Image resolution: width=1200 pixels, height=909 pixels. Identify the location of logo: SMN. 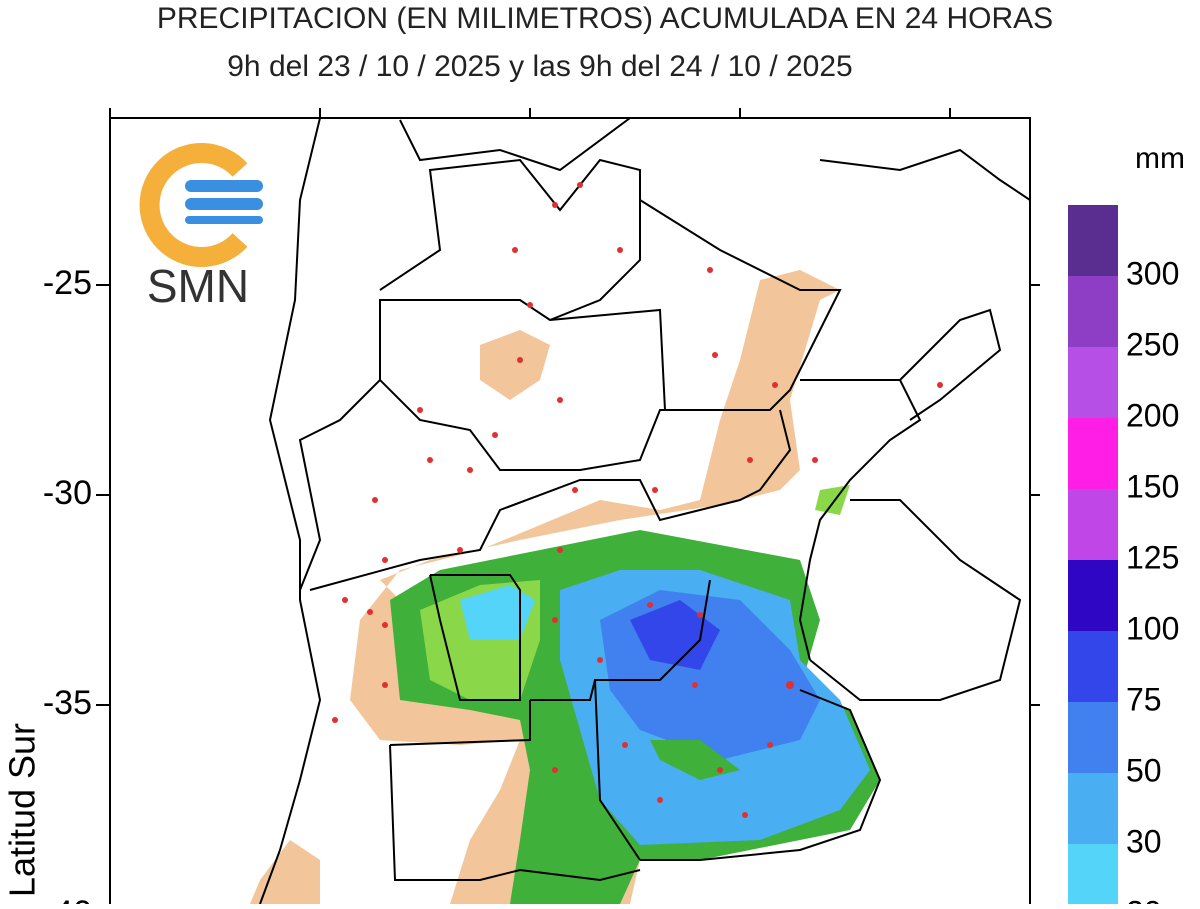
(201, 227).